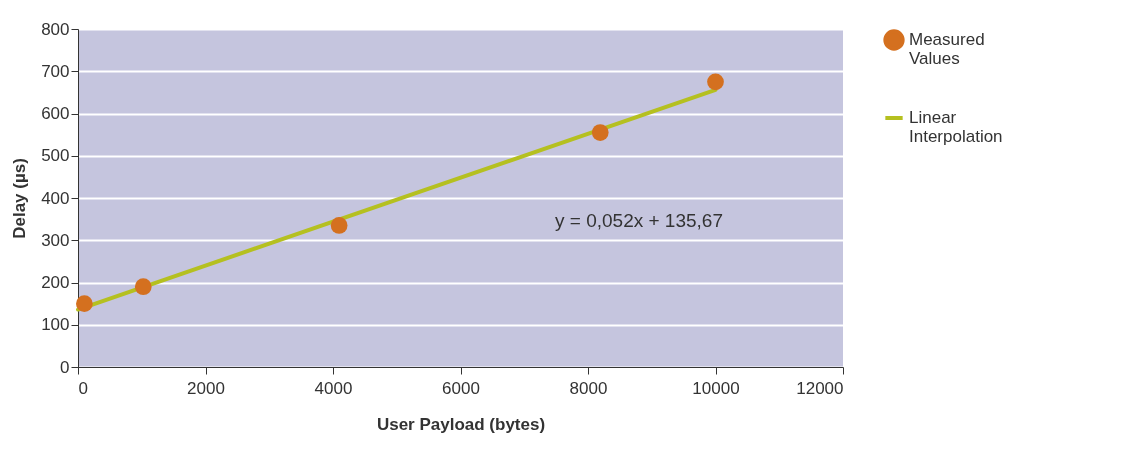 The image size is (1125, 449). What do you see at coordinates (55, 325) in the screenshot?
I see `y-tick-label: 100` at bounding box center [55, 325].